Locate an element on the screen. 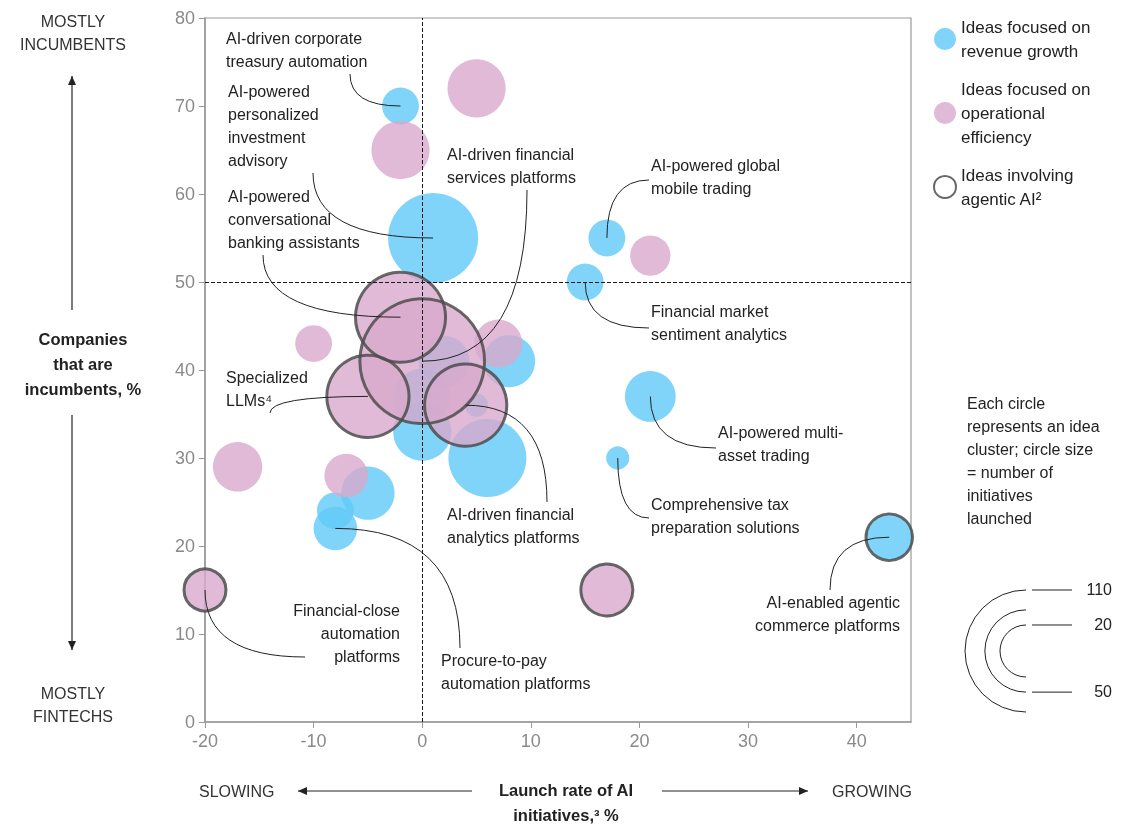 The width and height of the screenshot is (1127, 827). annotation: Procure-to-pay automation platforms is located at coordinates (516, 672).